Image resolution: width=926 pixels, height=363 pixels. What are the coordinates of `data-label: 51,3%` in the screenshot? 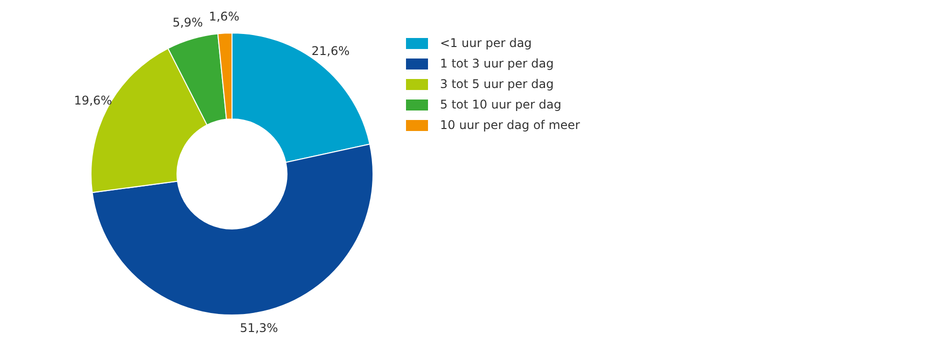 It's located at (259, 327).